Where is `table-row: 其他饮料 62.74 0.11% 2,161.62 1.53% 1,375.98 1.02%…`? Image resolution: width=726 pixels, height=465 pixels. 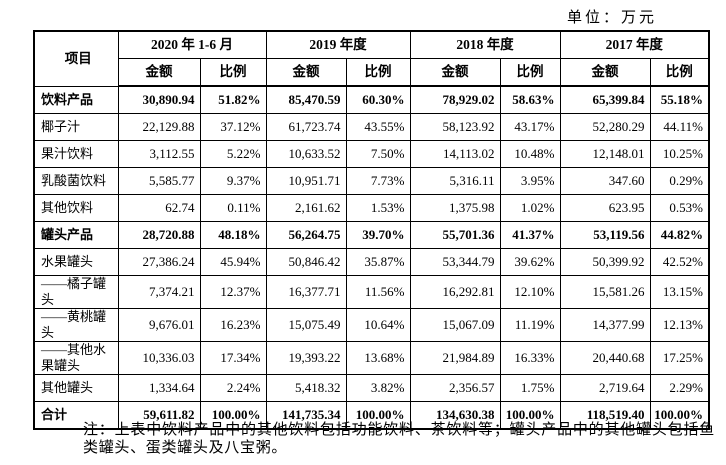
table-row: 其他饮料 62.74 0.11% 2,161.62 1.53% 1,375.98 1.02%… is located at coordinates (371, 208).